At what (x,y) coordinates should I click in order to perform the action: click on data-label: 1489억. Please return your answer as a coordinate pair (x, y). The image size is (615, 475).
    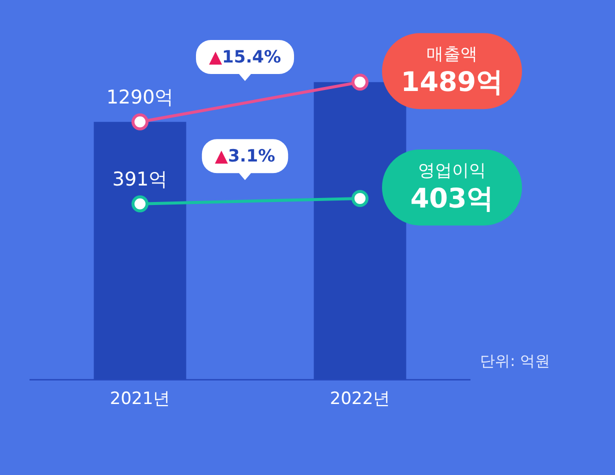
    Looking at the image, I should click on (452, 82).